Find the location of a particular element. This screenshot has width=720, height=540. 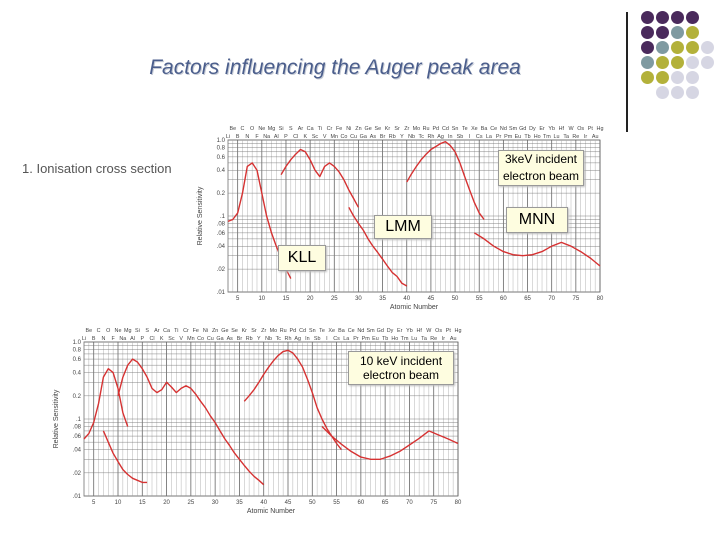

element-symbol: Al is located at coordinates (132, 339).